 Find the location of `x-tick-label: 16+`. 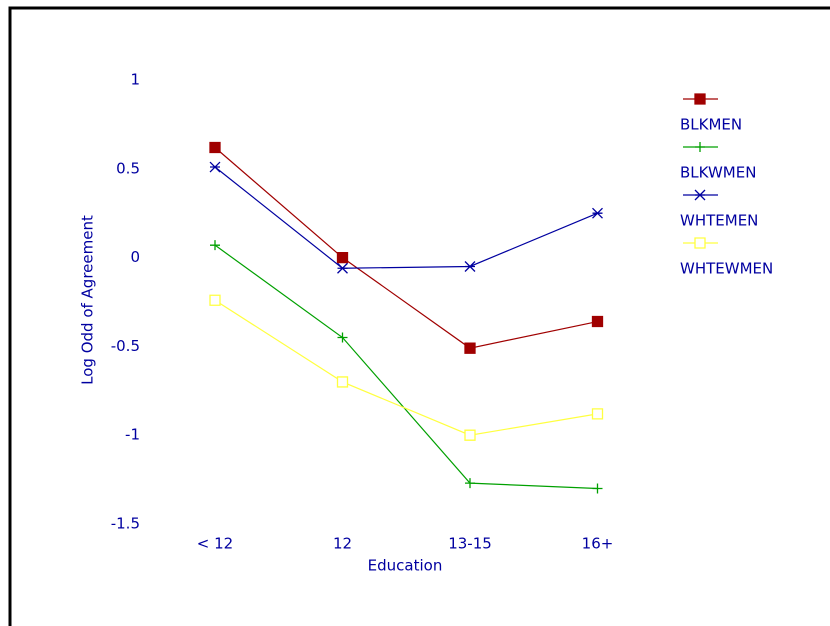

x-tick-label: 16+ is located at coordinates (598, 544).